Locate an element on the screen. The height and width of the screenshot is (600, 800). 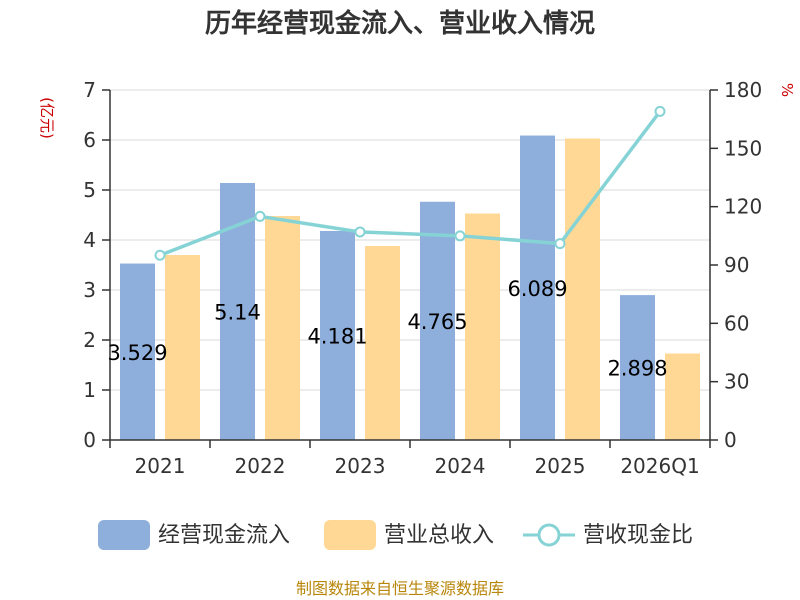
legend-label-ratio: 营收现金比 is located at coordinates (638, 535).